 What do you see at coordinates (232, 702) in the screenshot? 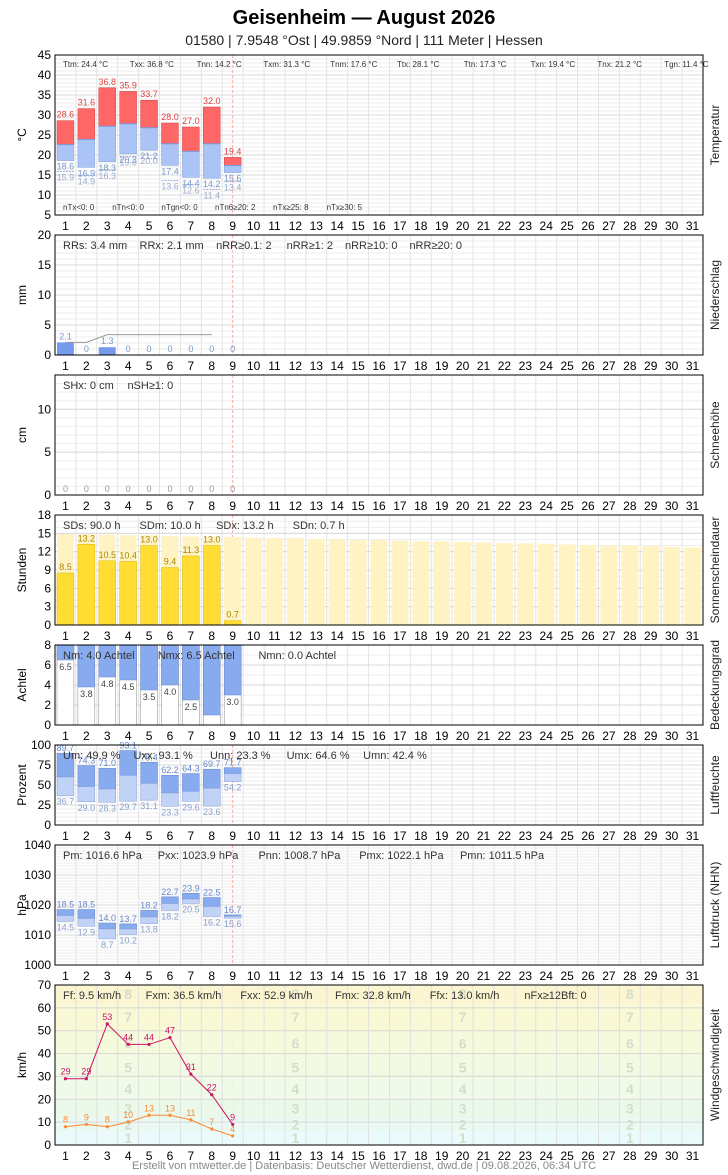
I see `data-label: 3.0` at bounding box center [232, 702].